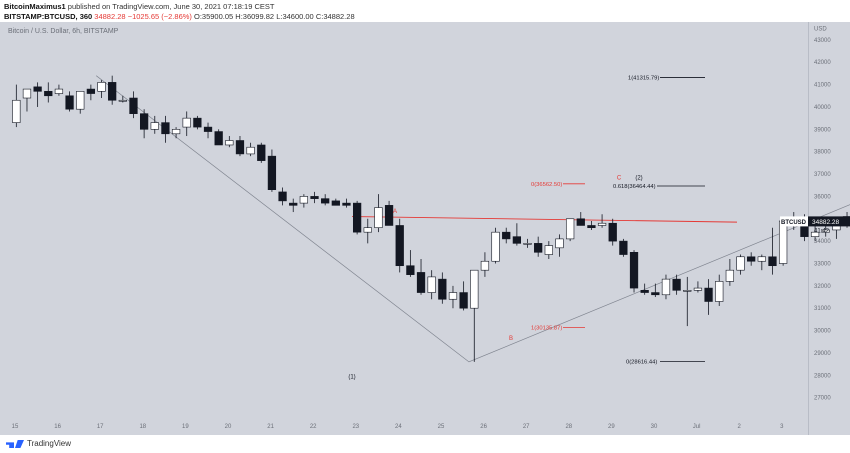  I want to click on price-tick-label: 43000, so click(822, 41).